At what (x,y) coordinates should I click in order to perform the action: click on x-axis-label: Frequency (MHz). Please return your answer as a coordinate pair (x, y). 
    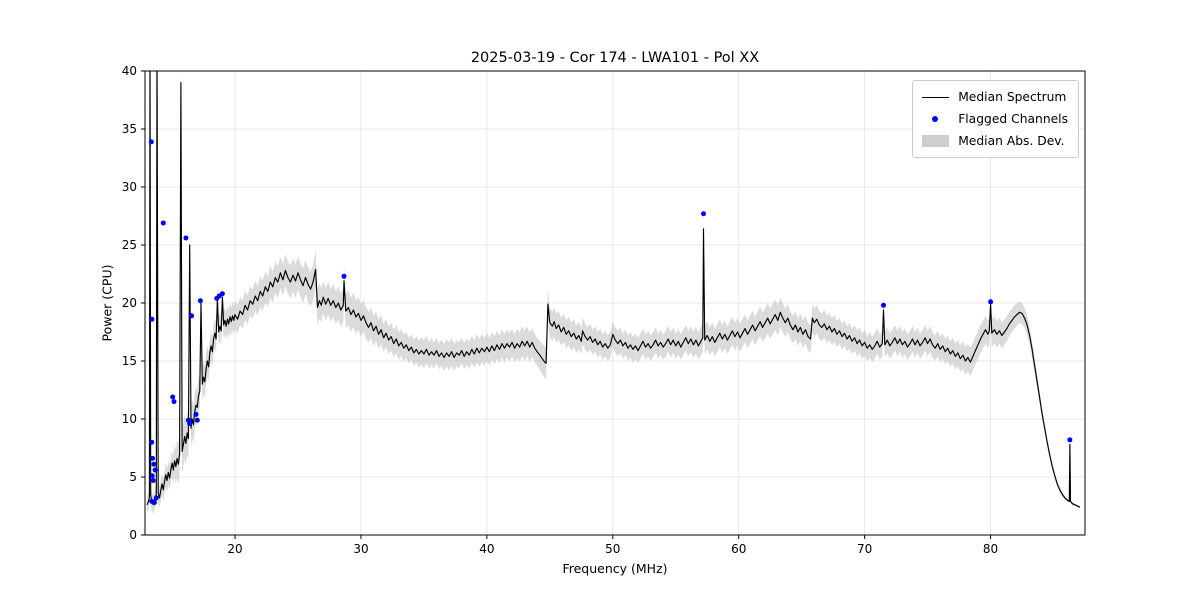
    Looking at the image, I should click on (615, 568).